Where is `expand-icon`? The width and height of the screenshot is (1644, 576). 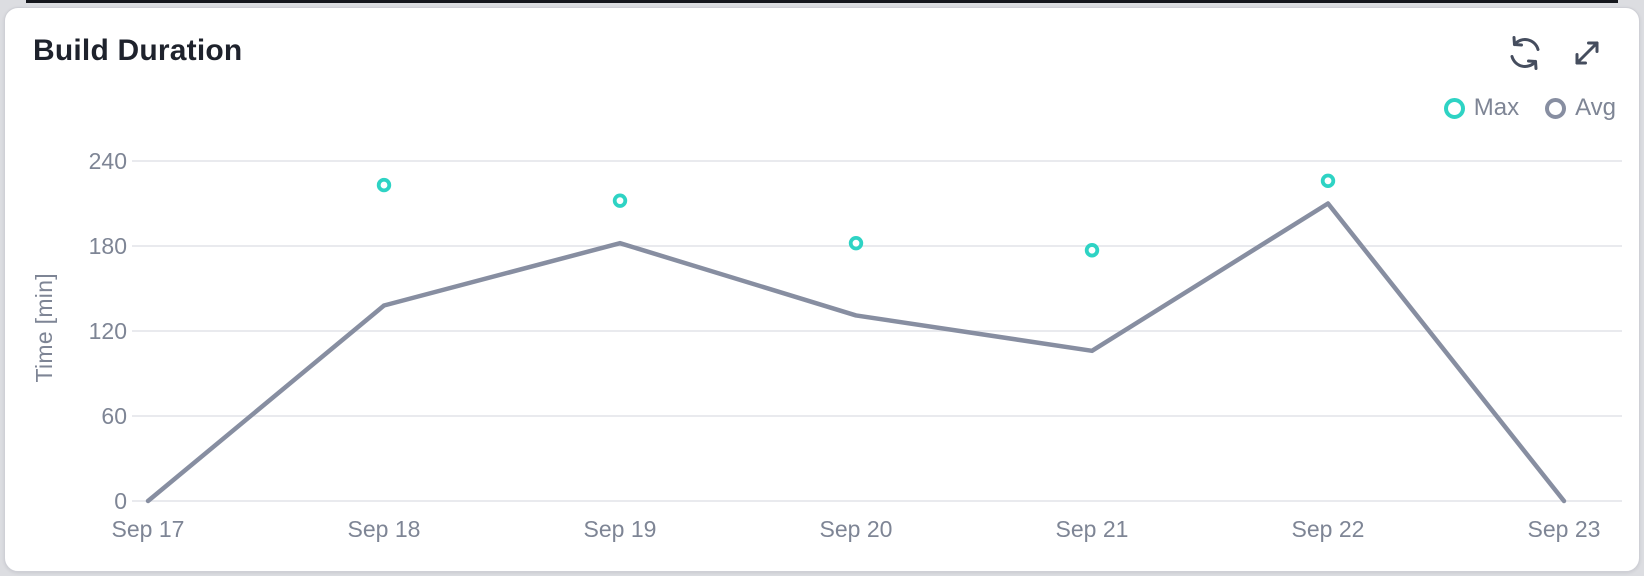
expand-icon is located at coordinates (1587, 53).